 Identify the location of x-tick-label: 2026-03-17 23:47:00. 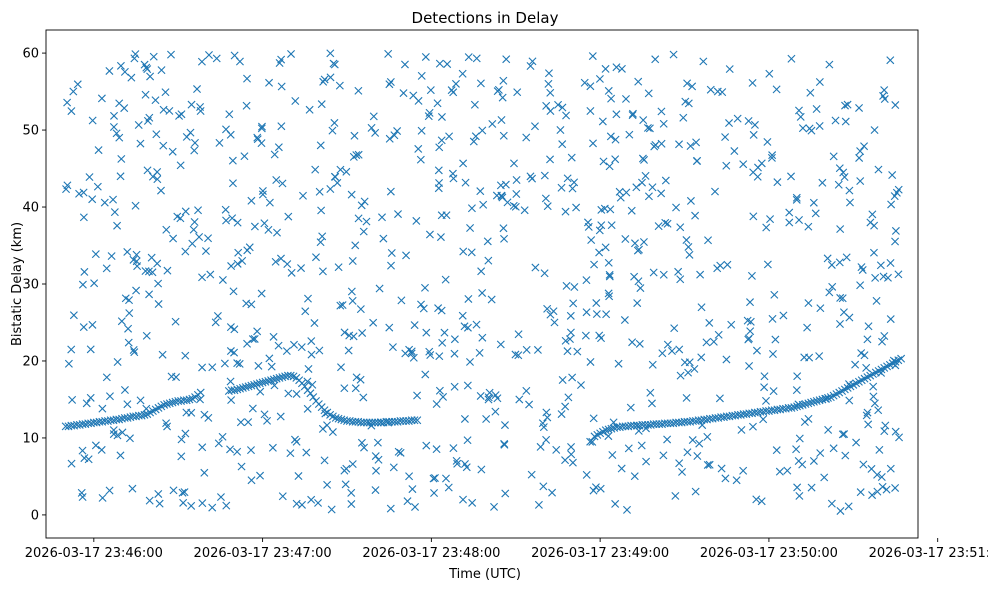
(263, 553).